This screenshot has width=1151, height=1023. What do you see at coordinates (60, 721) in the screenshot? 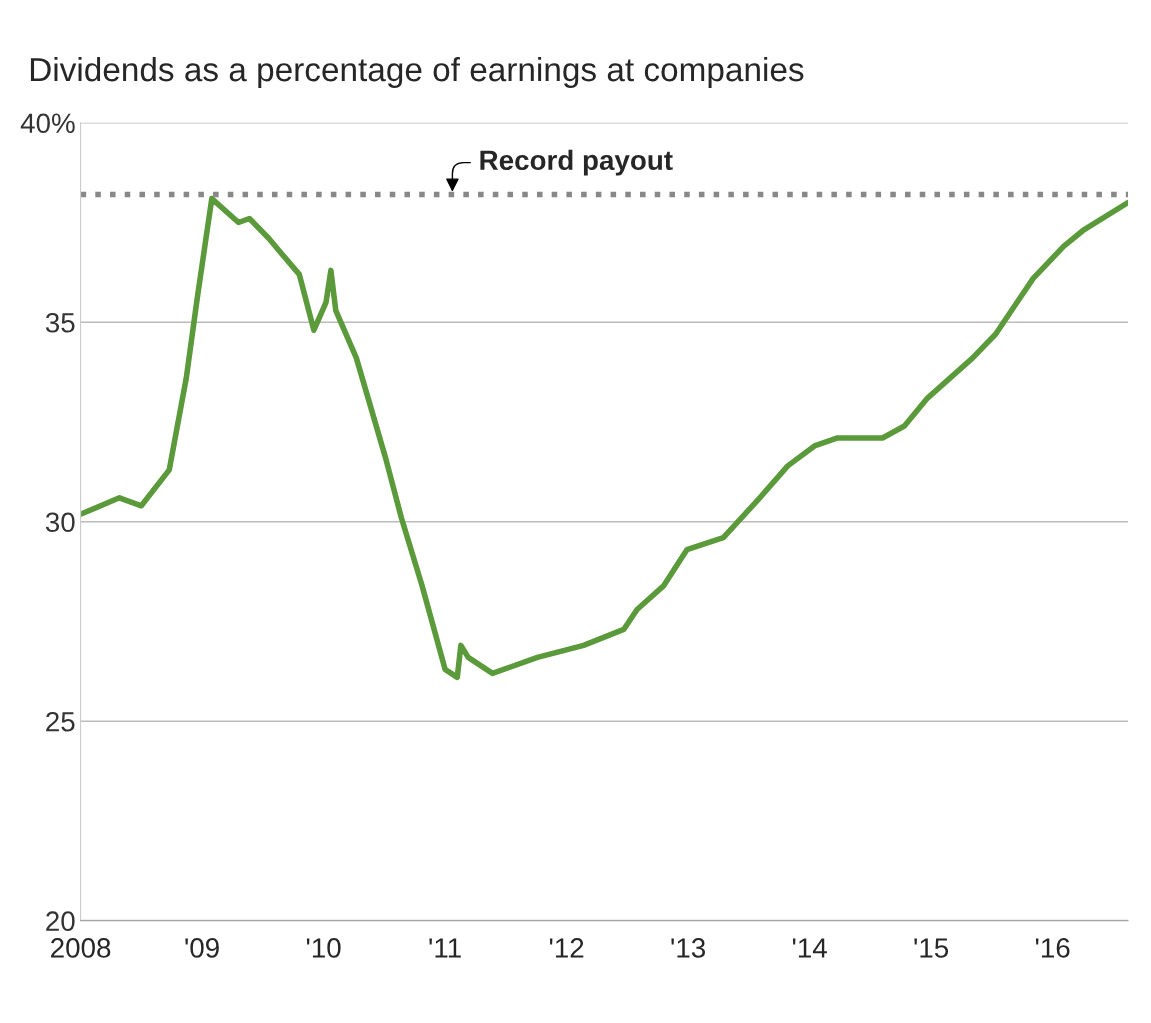
I see `y-tick-label: 25` at bounding box center [60, 721].